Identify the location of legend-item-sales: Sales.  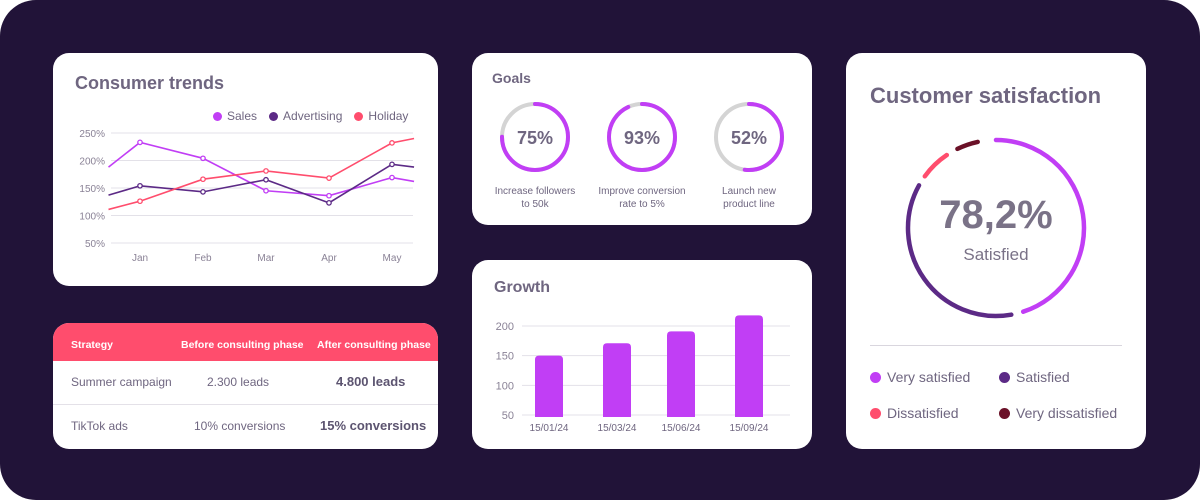
(235, 116).